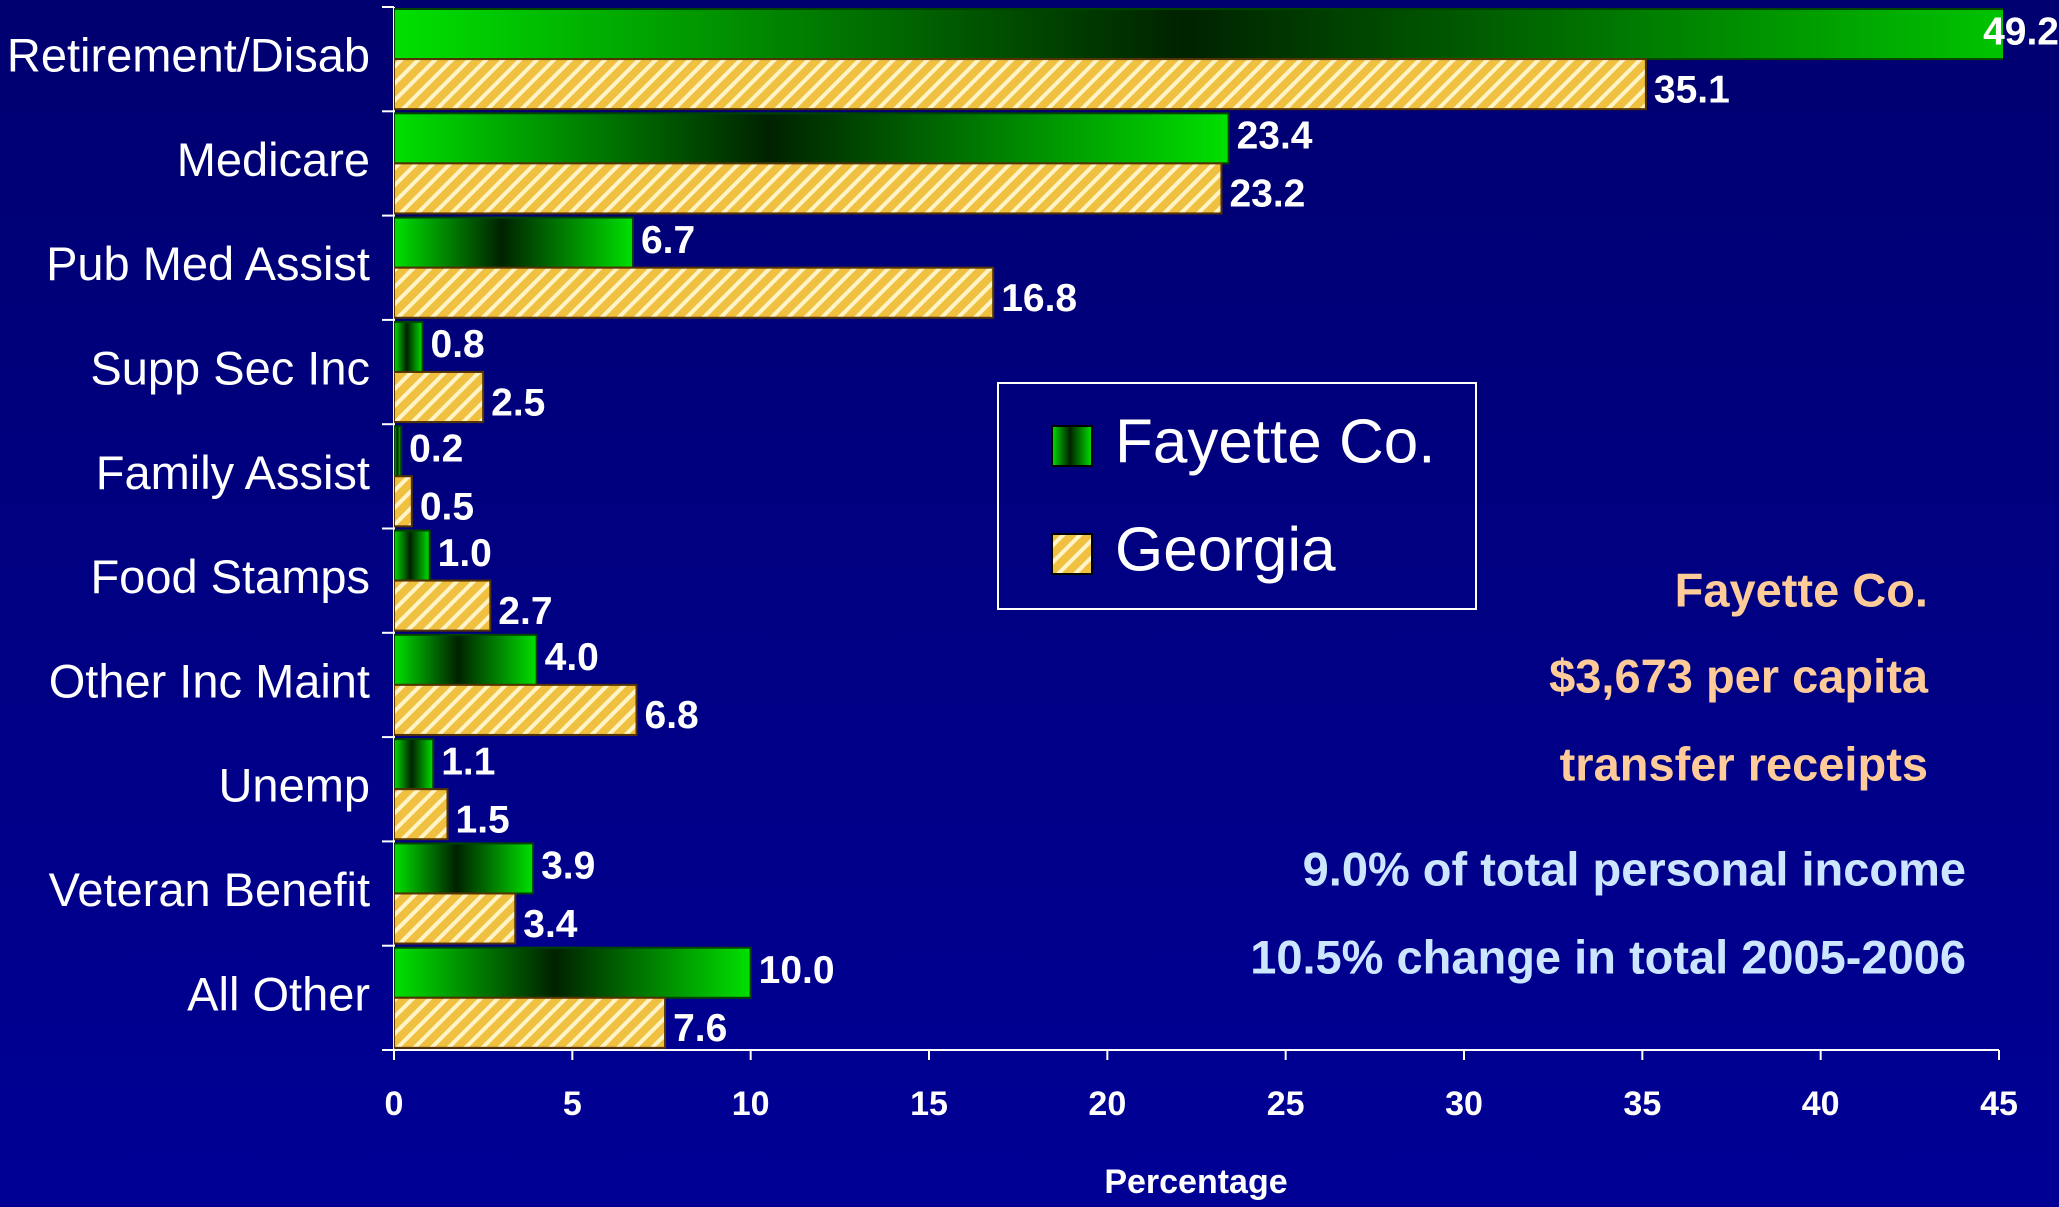 Image resolution: width=2059 pixels, height=1207 pixels. I want to click on legend-box, so click(1237, 496).